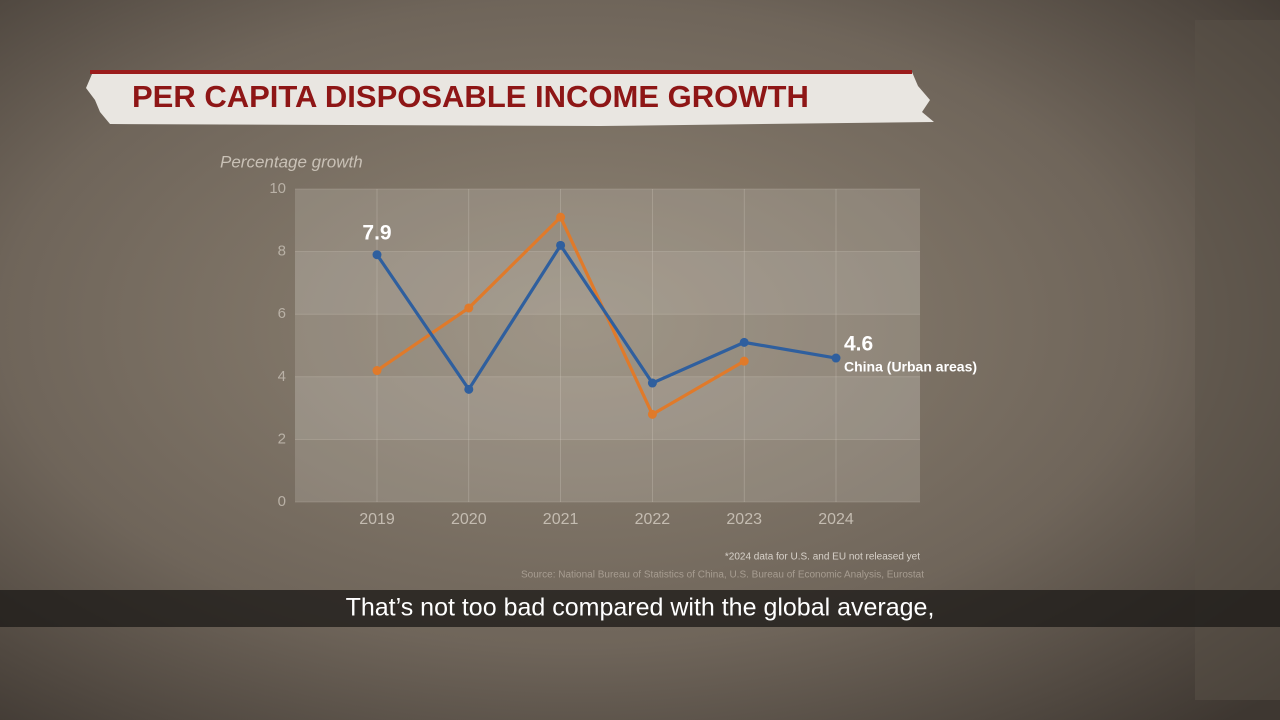 The width and height of the screenshot is (1280, 720). What do you see at coordinates (282, 501) in the screenshot?
I see `y-tick-label: 0` at bounding box center [282, 501].